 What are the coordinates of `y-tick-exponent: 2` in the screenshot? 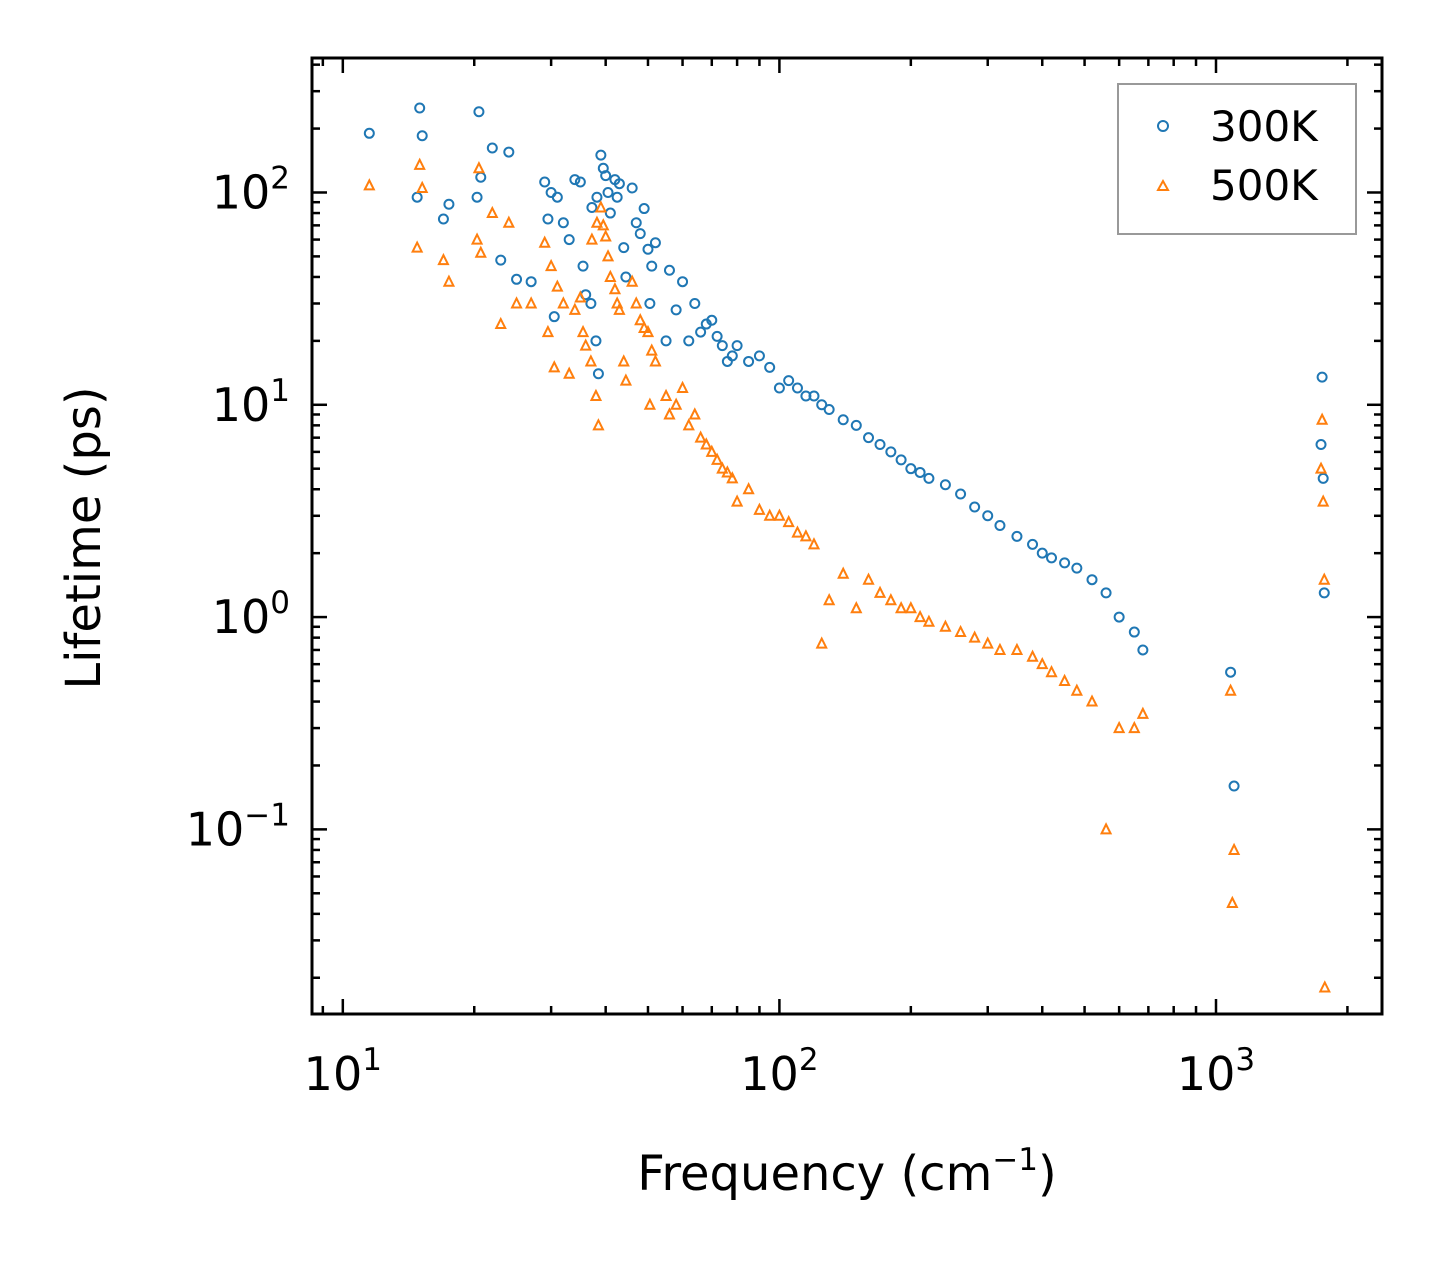 It's located at (280, 178).